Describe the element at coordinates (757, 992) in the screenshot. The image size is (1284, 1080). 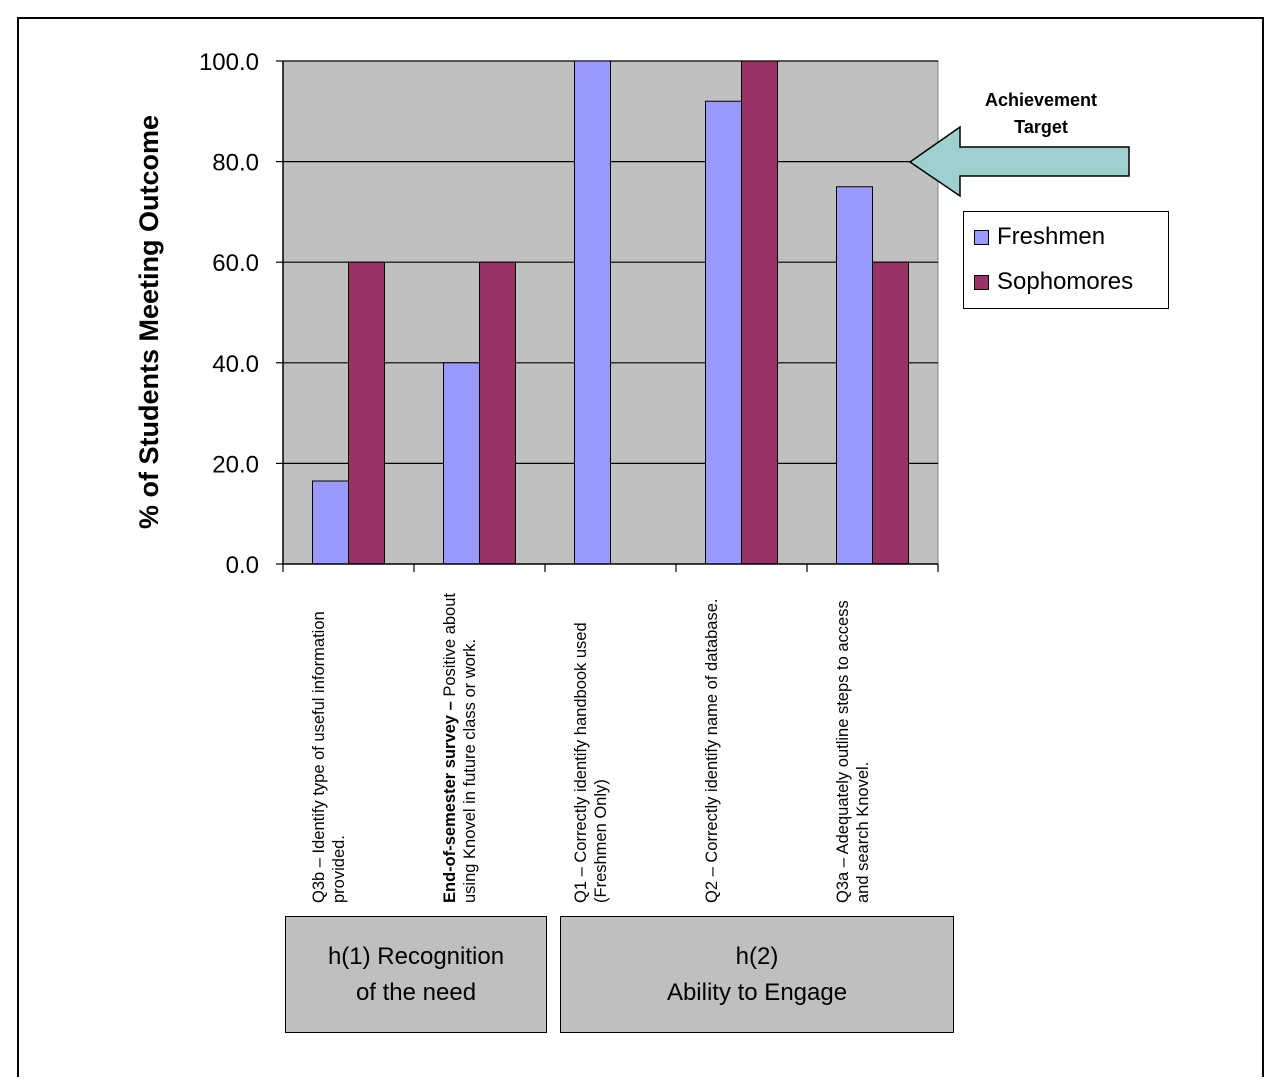
I see `group-label-line2: Ability to Engage` at that location.